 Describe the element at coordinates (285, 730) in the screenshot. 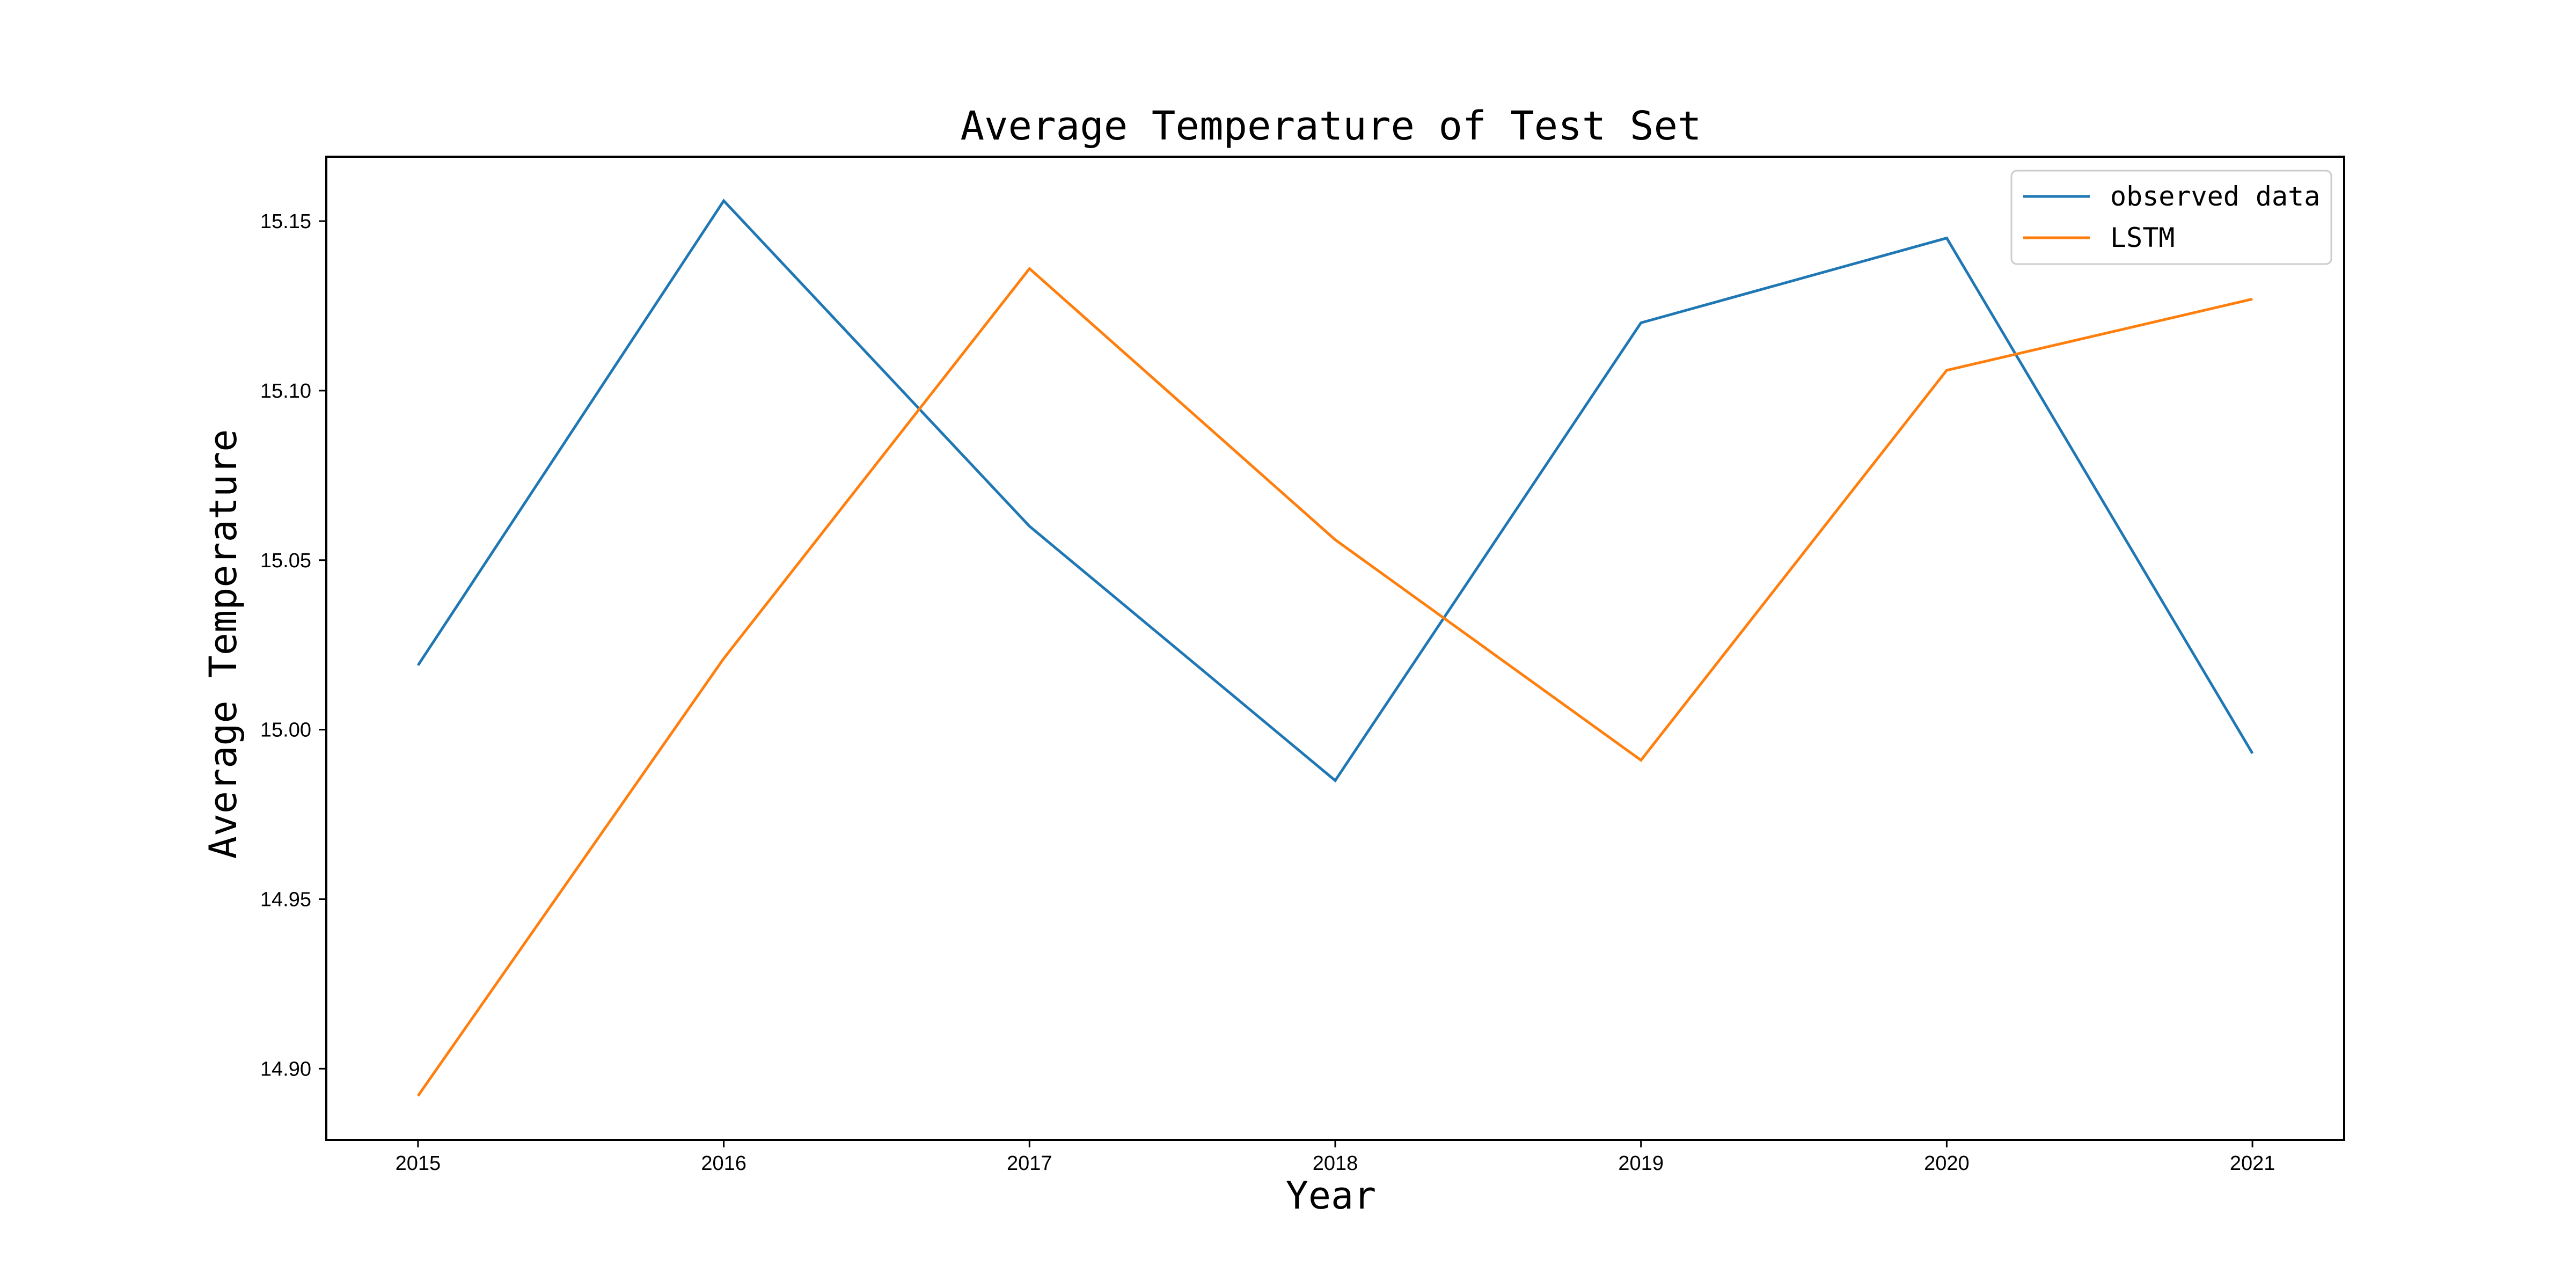

I see `y-tick-label: 15.00` at that location.